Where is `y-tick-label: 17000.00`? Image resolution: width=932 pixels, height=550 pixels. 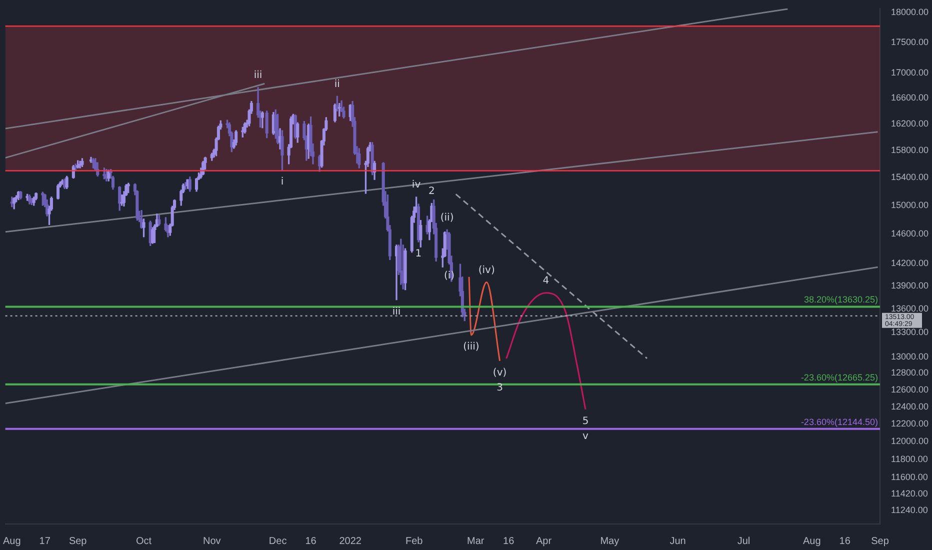 y-tick-label: 17000.00 is located at coordinates (910, 72).